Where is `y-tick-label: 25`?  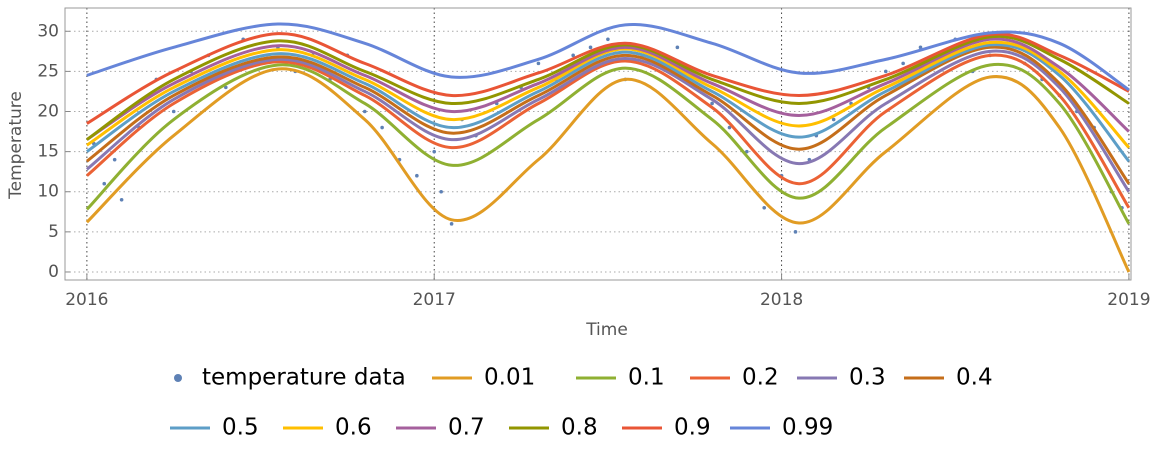
y-tick-label: 25 is located at coordinates (48, 71).